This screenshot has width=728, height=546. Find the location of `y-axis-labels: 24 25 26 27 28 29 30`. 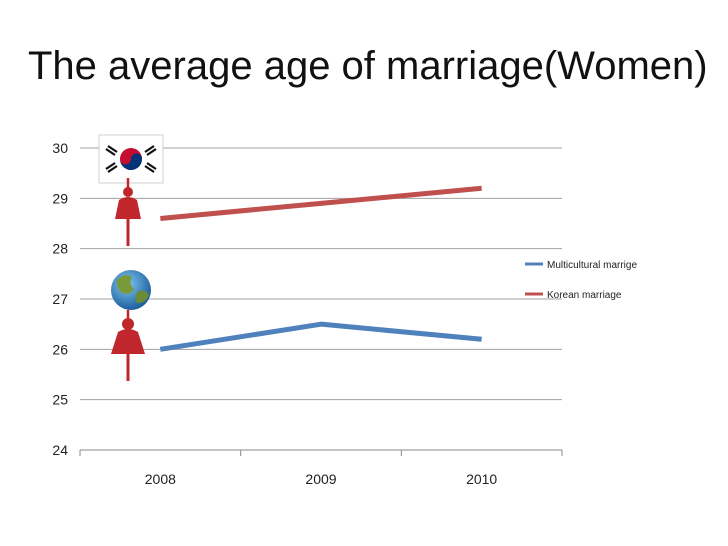

y-axis-labels: 24 25 26 27 28 29 30 is located at coordinates (60, 299).